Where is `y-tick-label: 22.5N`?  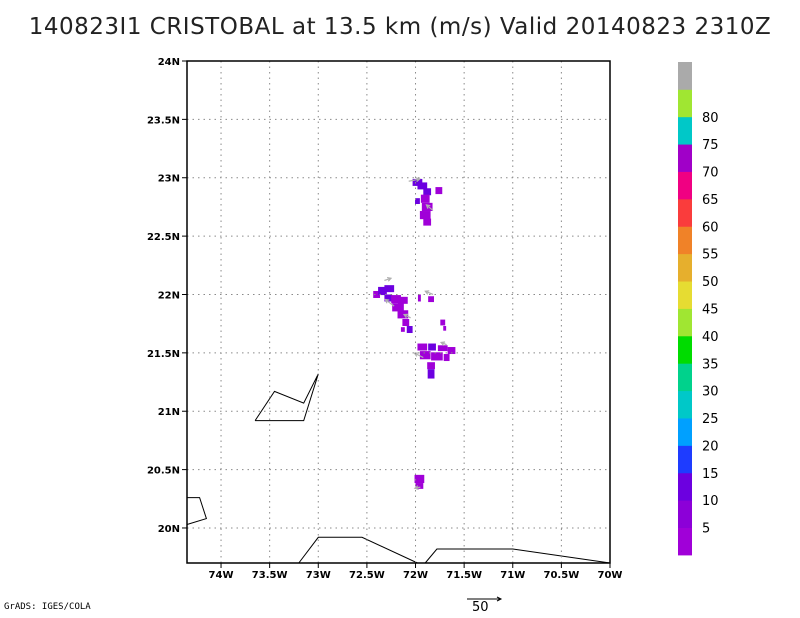 y-tick-label: 22.5N is located at coordinates (163, 237).